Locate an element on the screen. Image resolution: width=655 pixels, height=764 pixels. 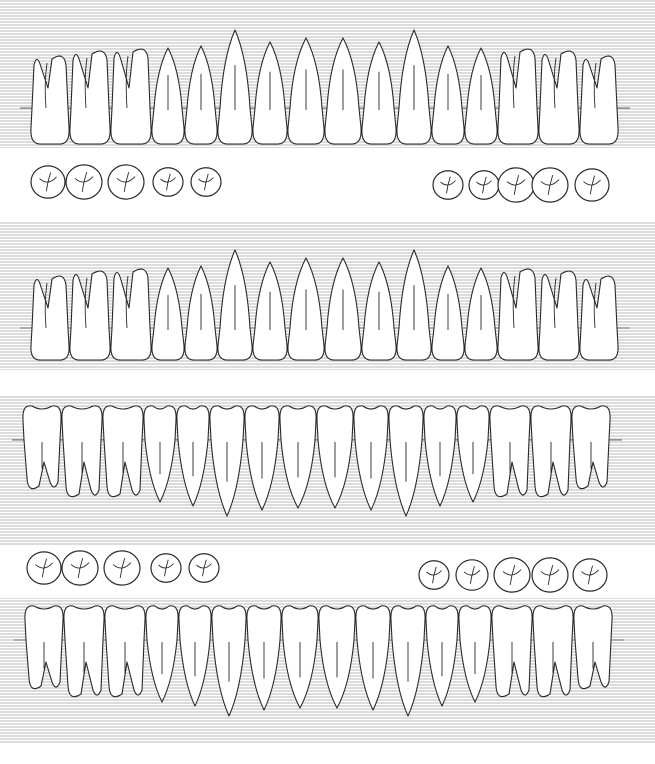
occlusal-upper-right is located at coordinates (126, 182).